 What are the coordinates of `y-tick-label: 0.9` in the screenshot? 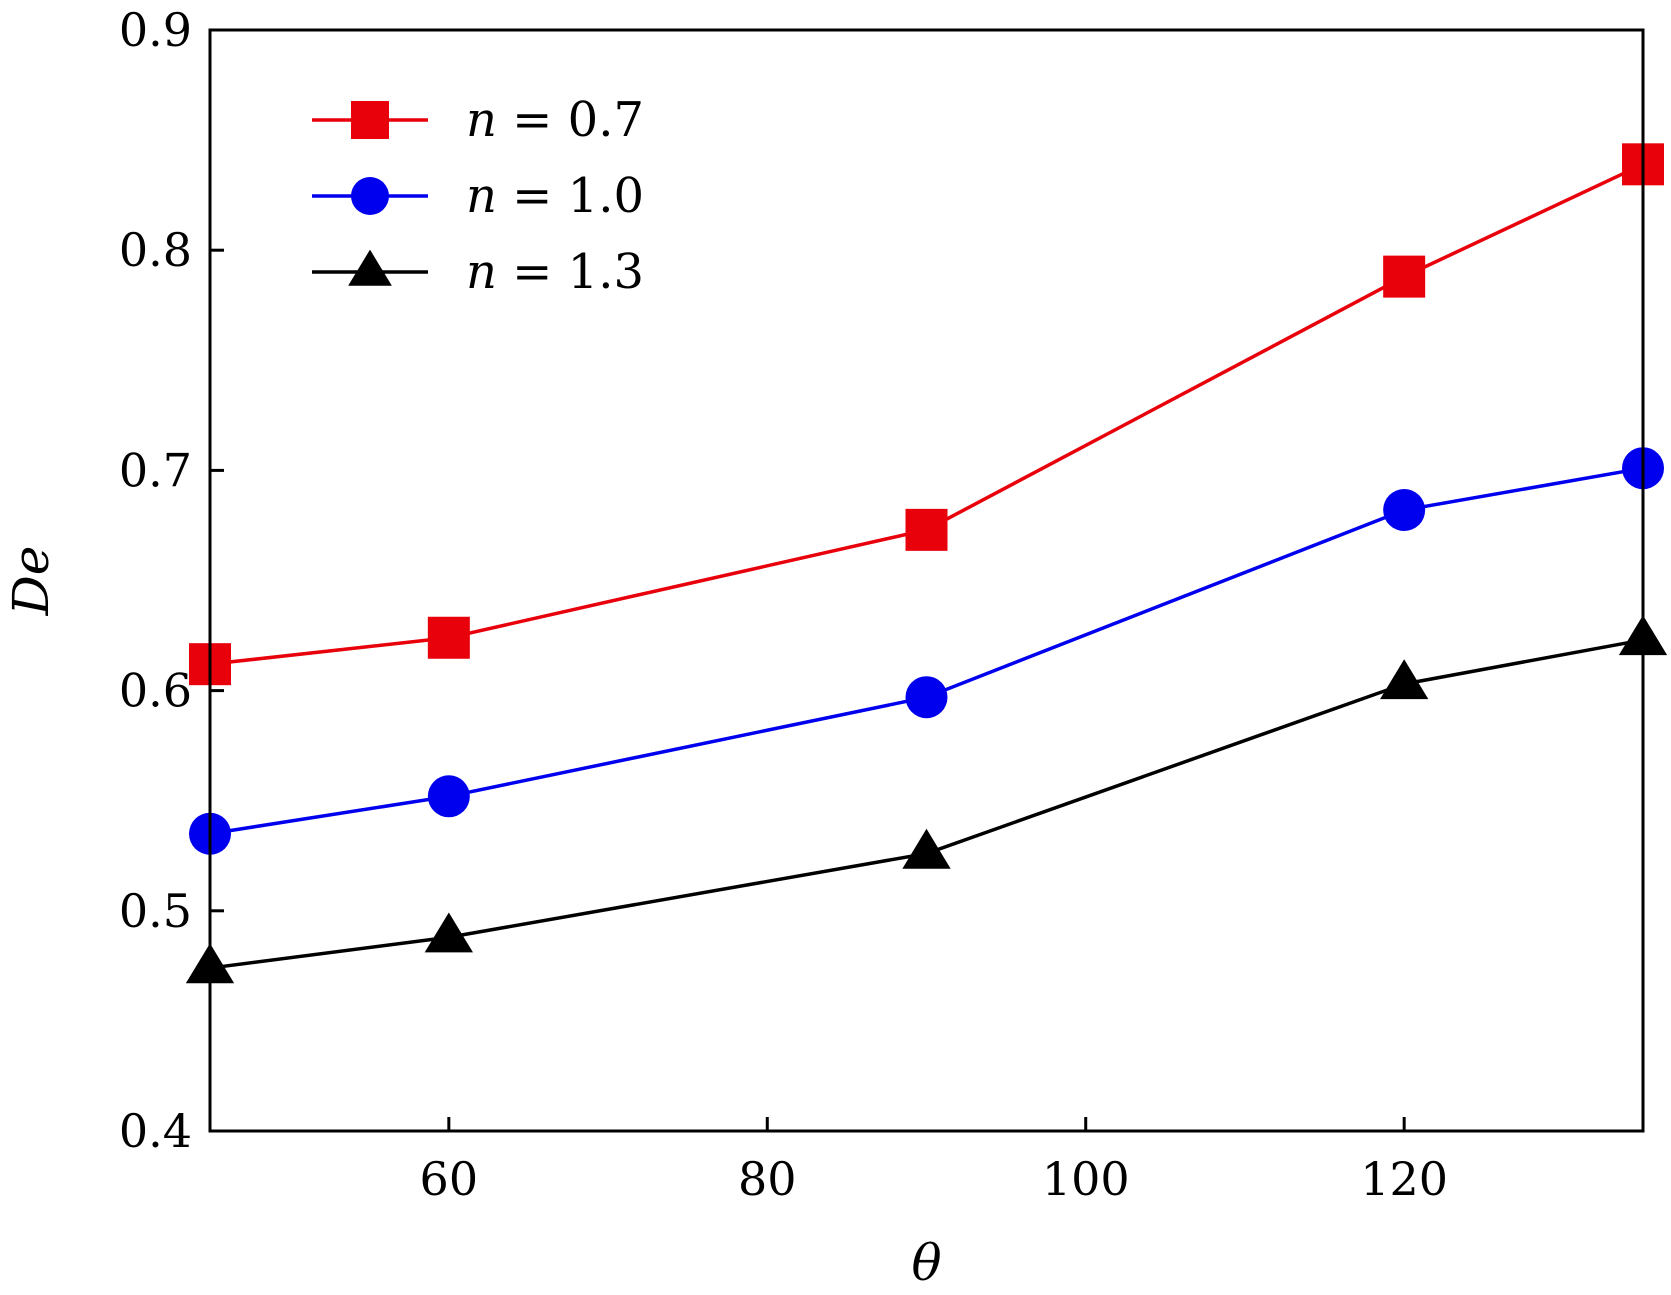 It's located at (155, 30).